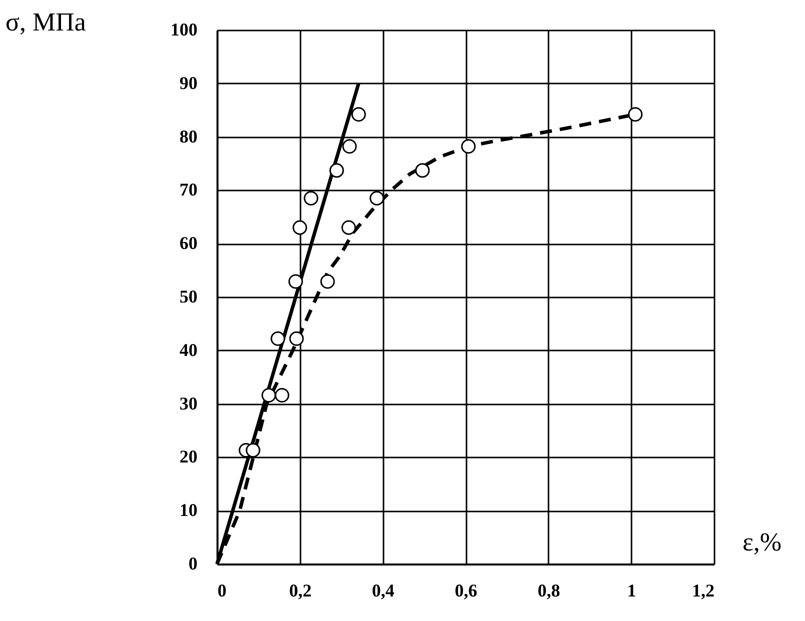 The height and width of the screenshot is (621, 805). I want to click on y-tick-label: 20, so click(189, 456).